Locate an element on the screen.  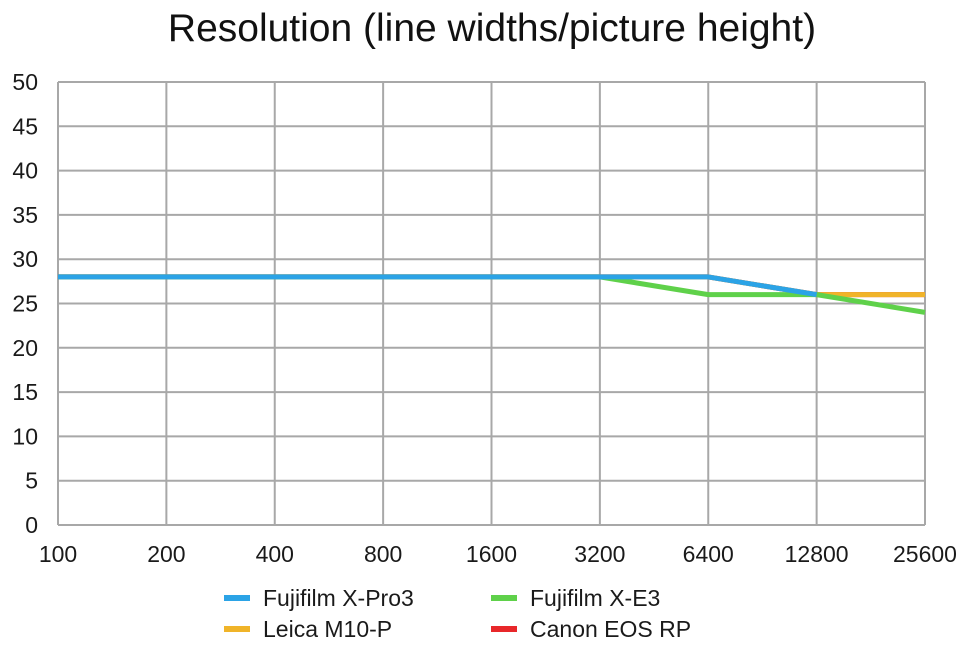
x-tick-label: 3200 is located at coordinates (599, 554).